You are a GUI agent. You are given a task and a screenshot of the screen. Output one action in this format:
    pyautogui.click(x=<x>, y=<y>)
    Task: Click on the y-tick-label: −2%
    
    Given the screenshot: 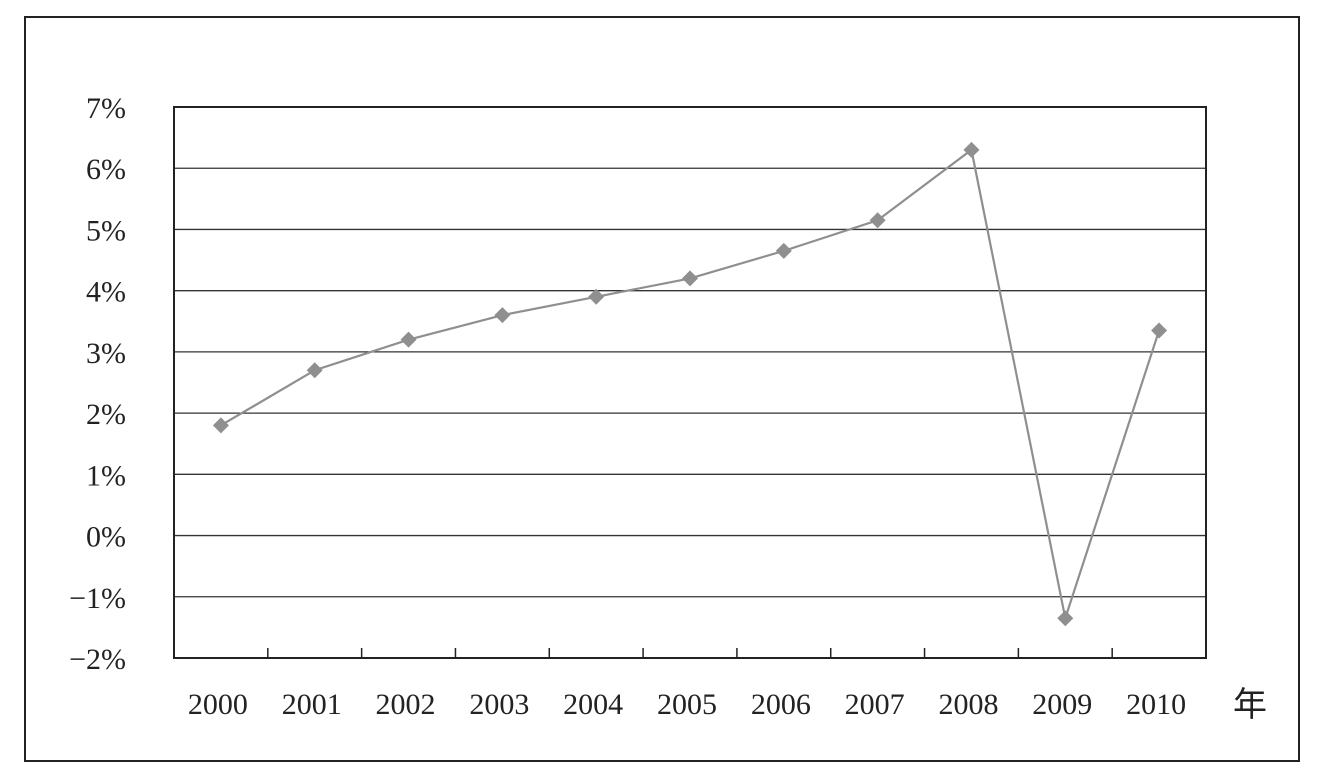 What is the action you would take?
    pyautogui.click(x=97, y=659)
    